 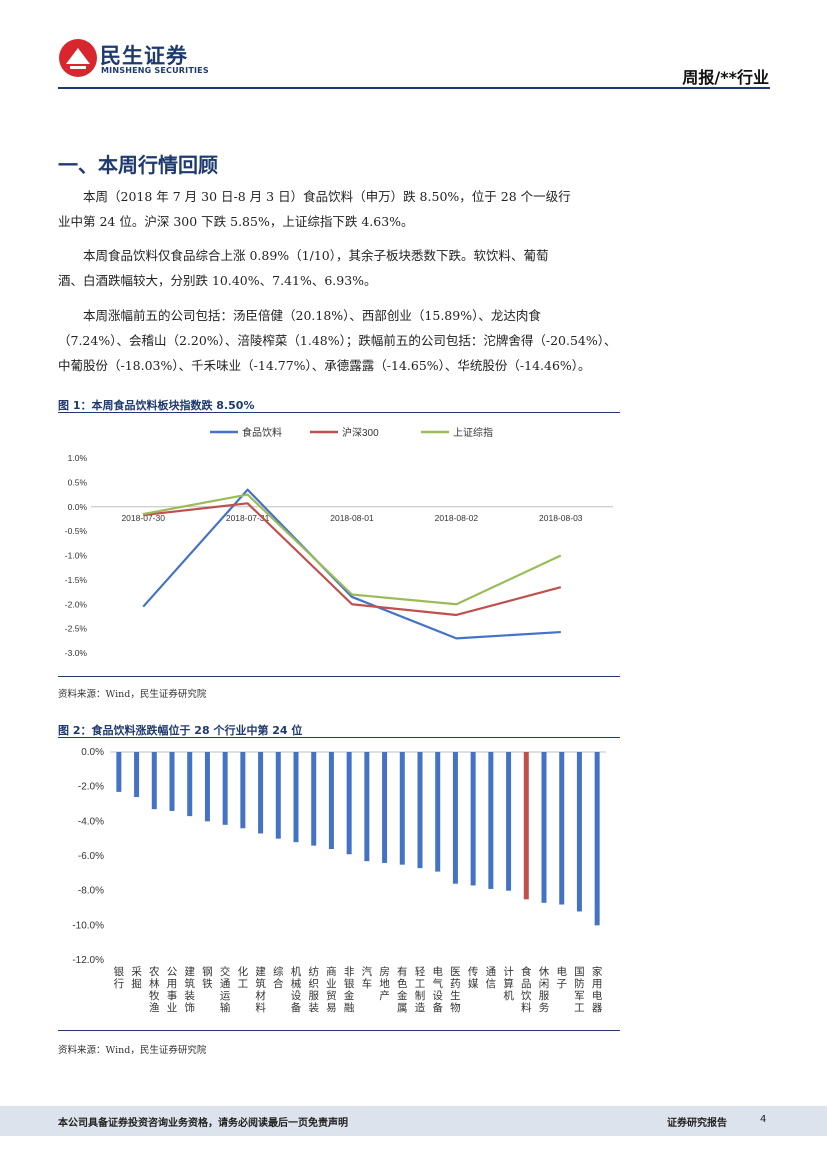 What do you see at coordinates (331, 801) in the screenshot?
I see `bar-商业贸易` at bounding box center [331, 801].